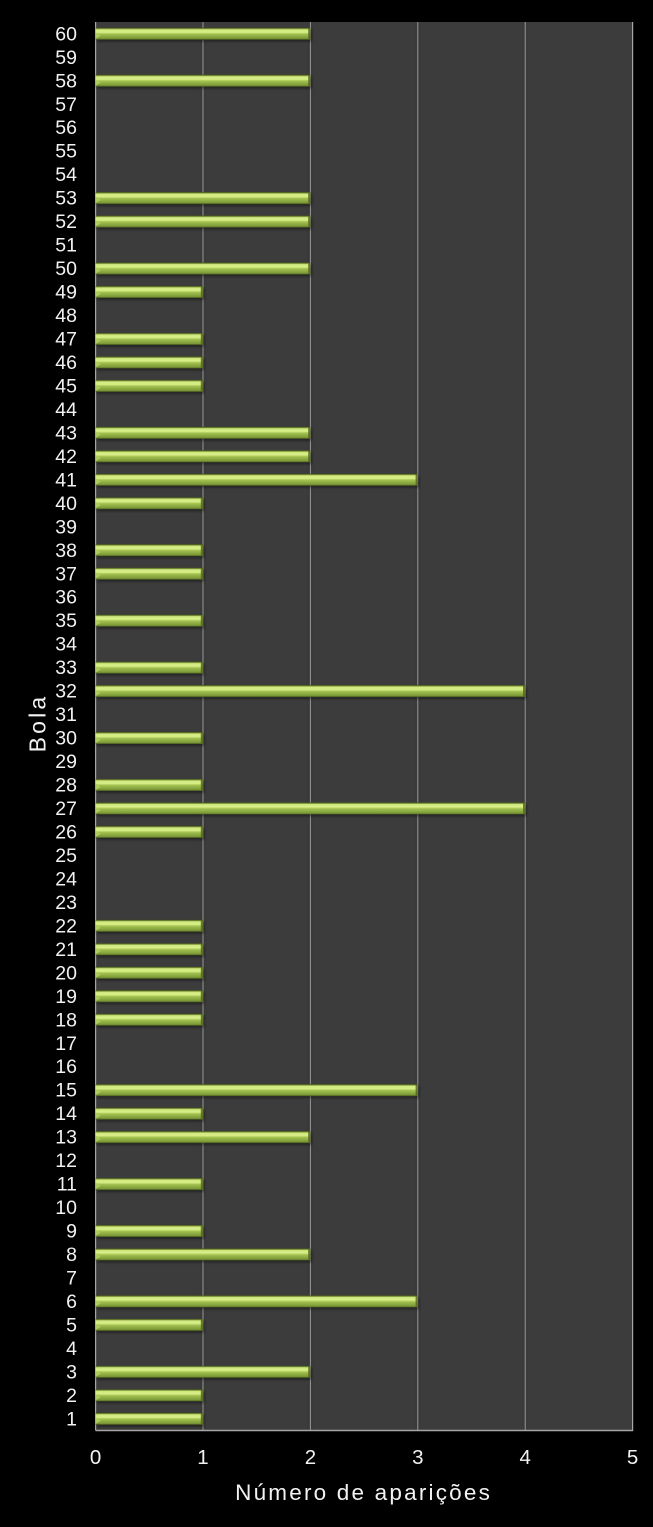 The height and width of the screenshot is (1527, 653). Describe the element at coordinates (66, 903) in the screenshot. I see `svg-text: 23` at that location.